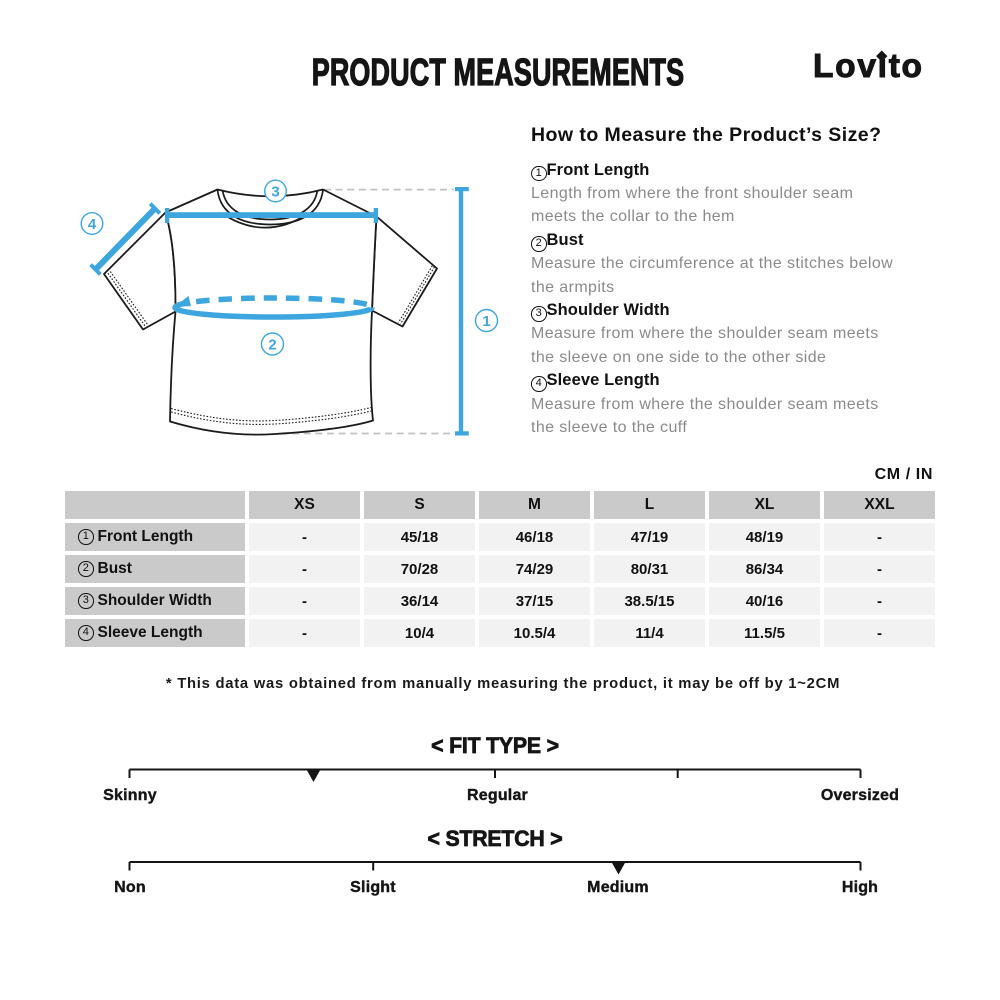 This screenshot has width=1000, height=1000. What do you see at coordinates (486, 321) in the screenshot?
I see `svg-text: 1` at bounding box center [486, 321].